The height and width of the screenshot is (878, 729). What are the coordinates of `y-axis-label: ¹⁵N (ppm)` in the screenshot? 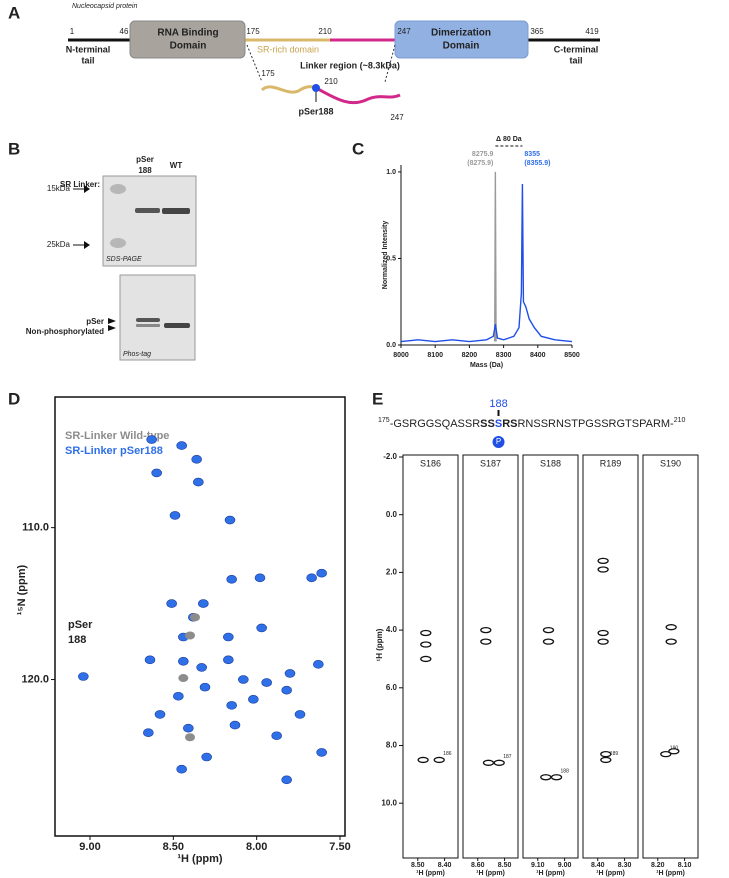 It's located at (22, 589).